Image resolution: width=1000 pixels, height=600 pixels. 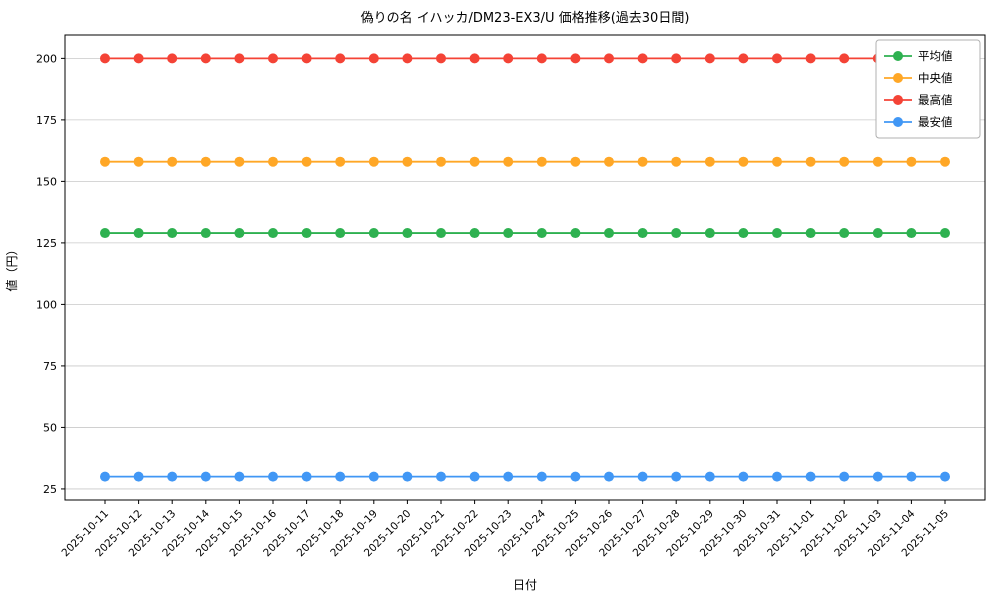 I want to click on legend-marker-最安値, so click(x=898, y=122).